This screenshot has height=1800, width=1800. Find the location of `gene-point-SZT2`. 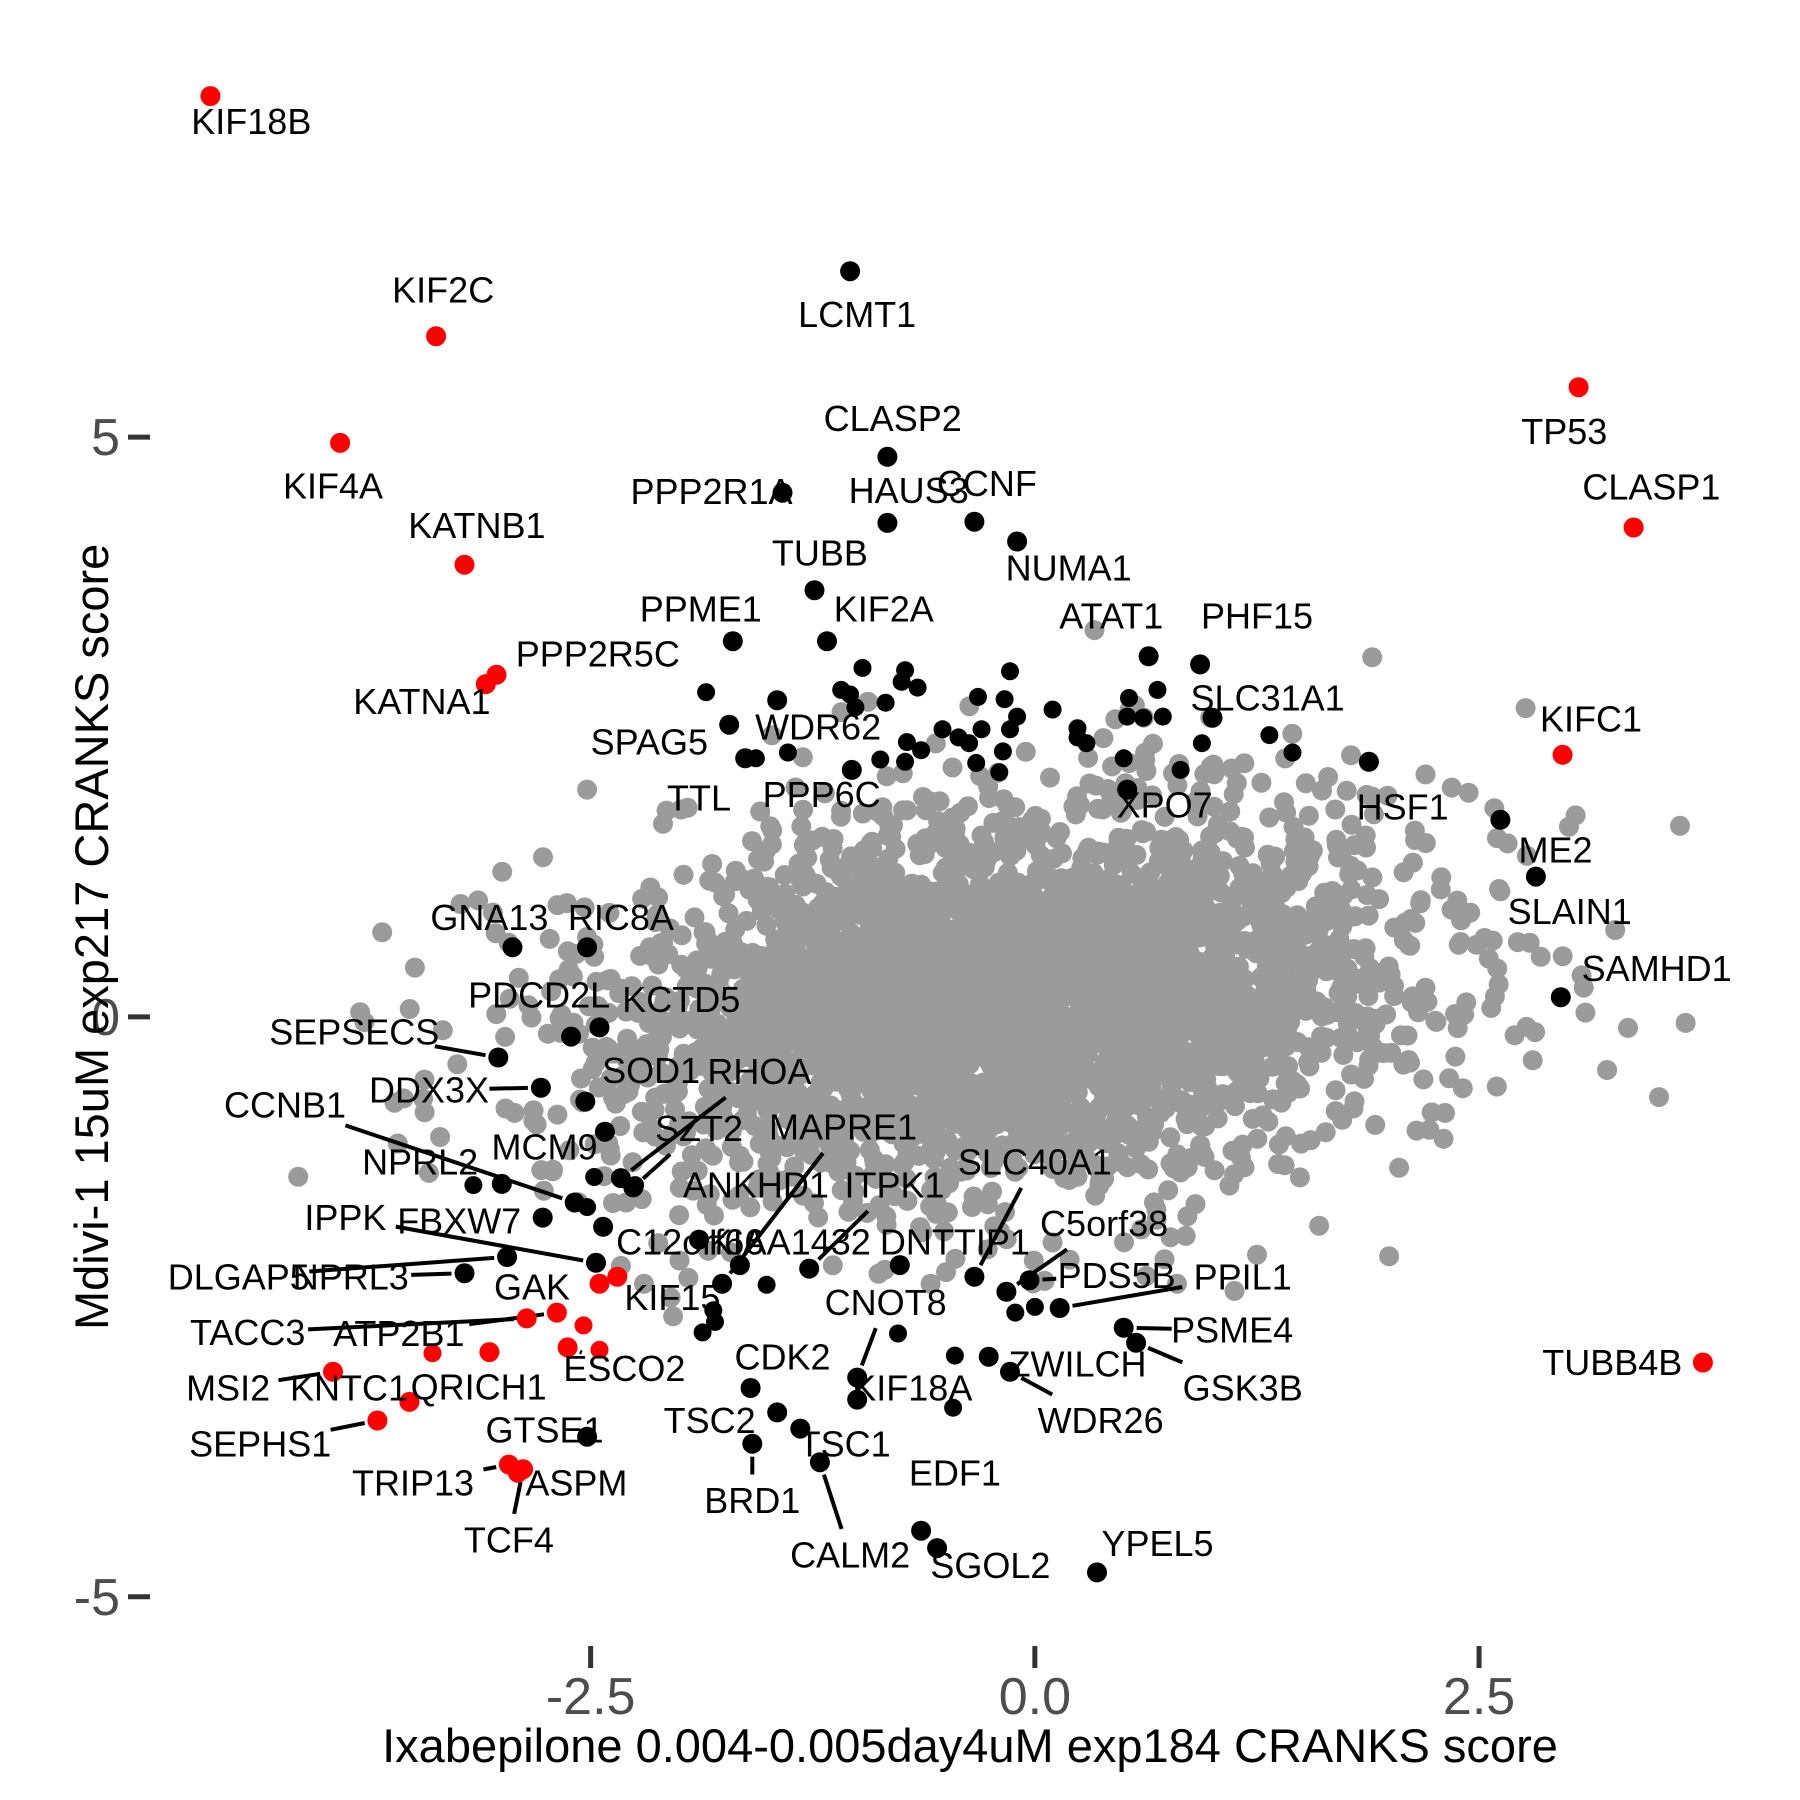

gene-point-SZT2 is located at coordinates (633, 1187).